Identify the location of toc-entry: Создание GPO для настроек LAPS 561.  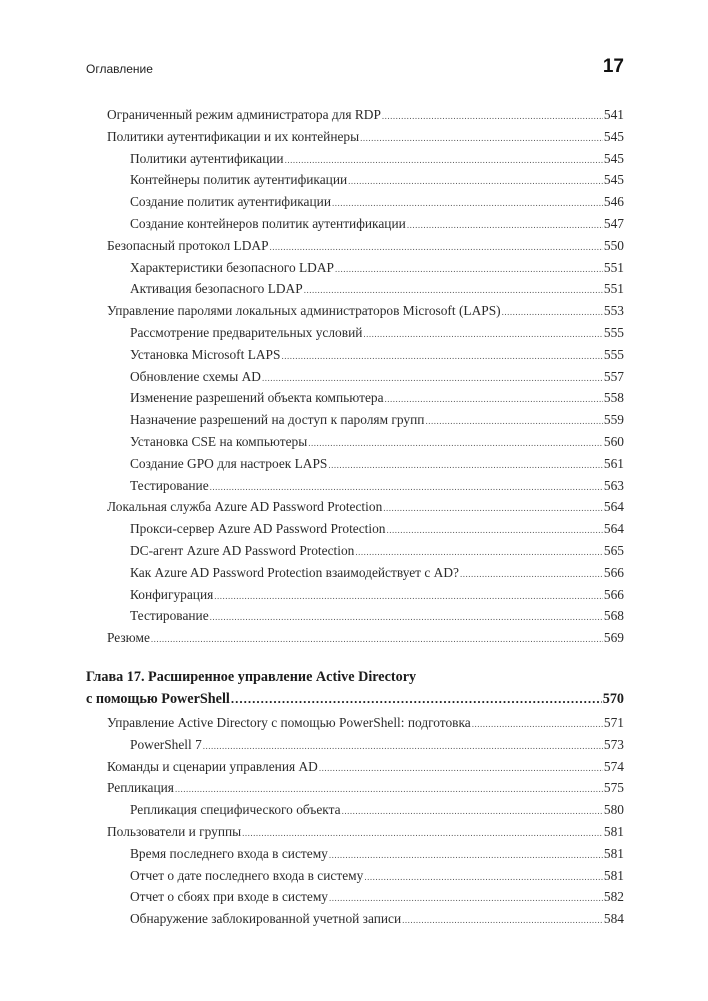
(355, 464).